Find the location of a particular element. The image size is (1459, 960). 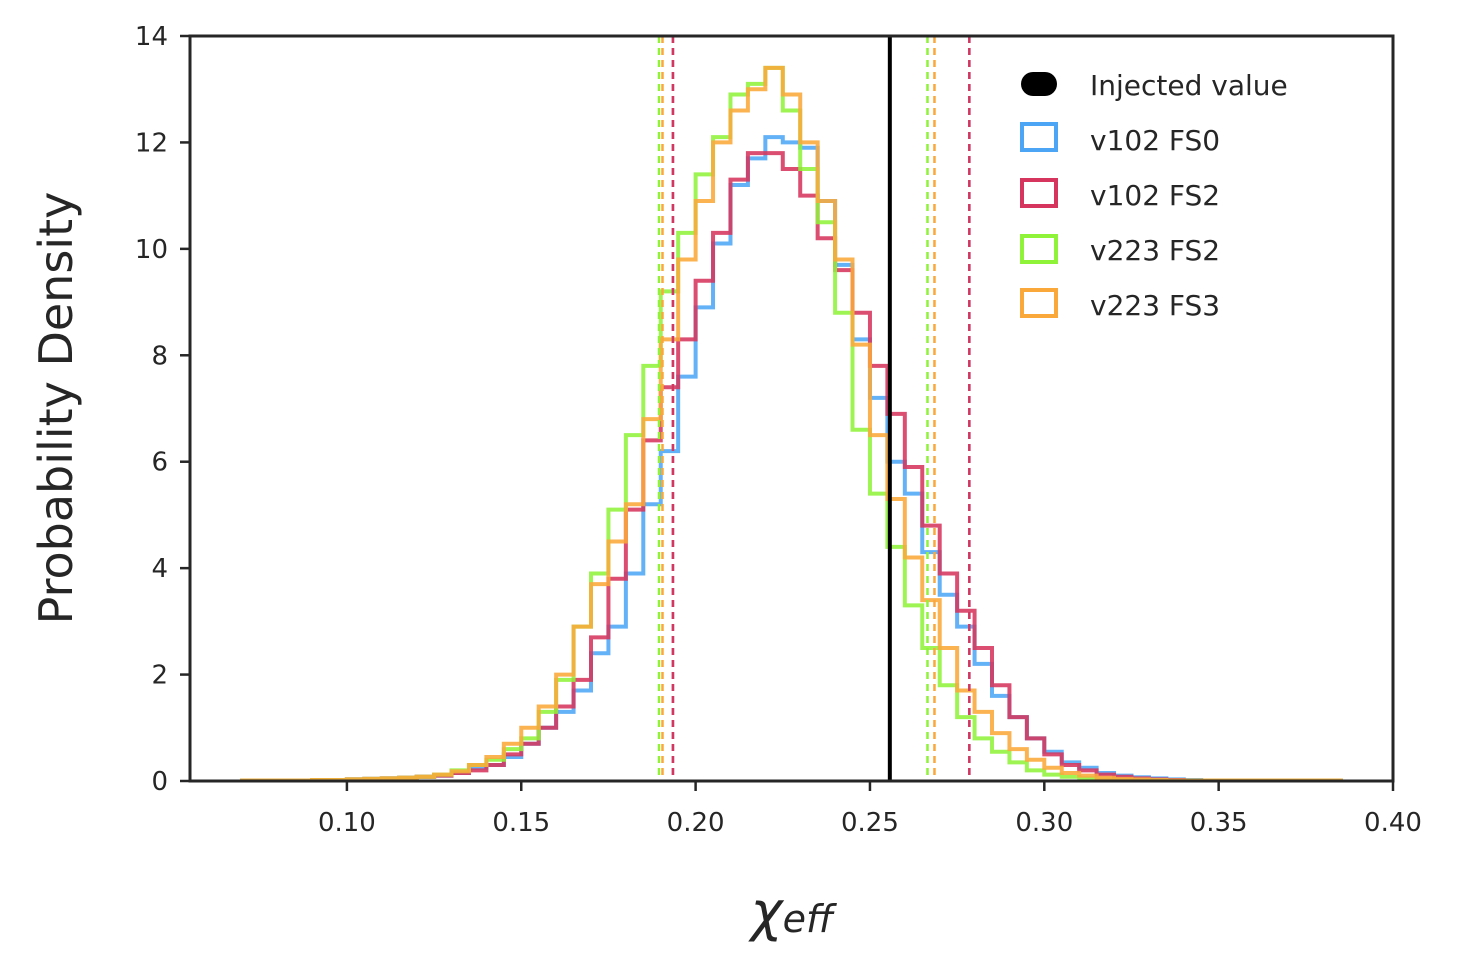

x-tick-label: 0.35 is located at coordinates (1219, 823).